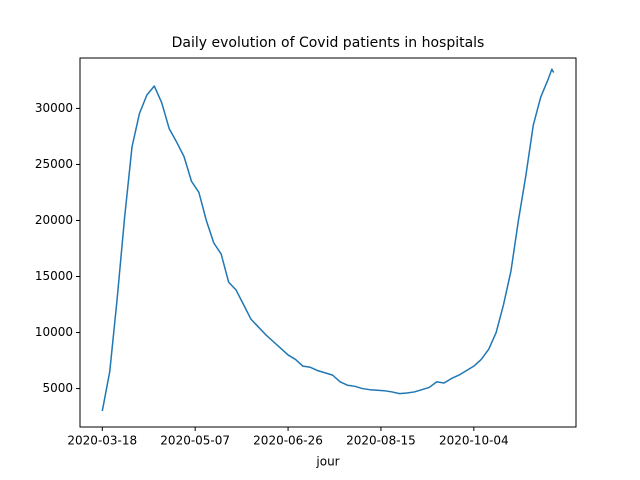 Image resolution: width=640 pixels, height=480 pixels. Describe the element at coordinates (57, 388) in the screenshot. I see `y-tick-label: 5000` at that location.